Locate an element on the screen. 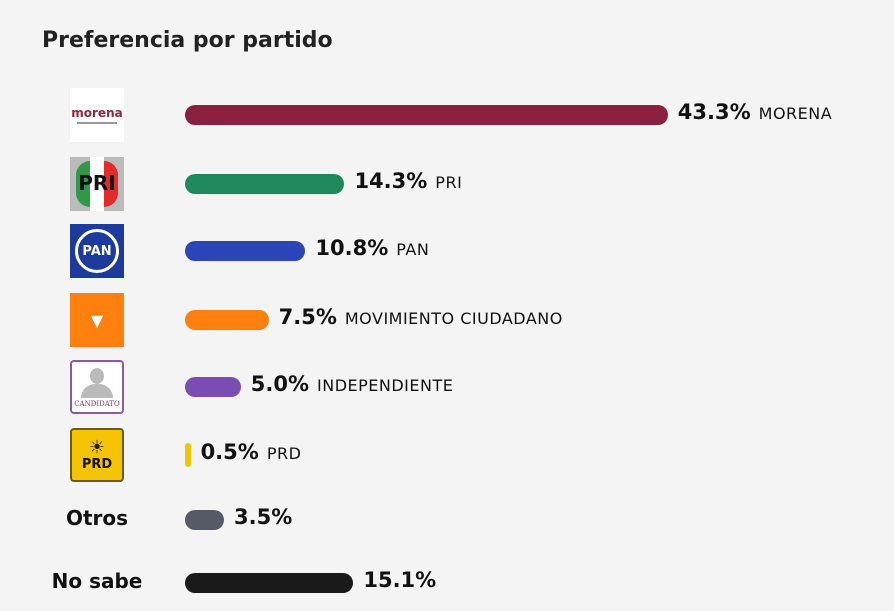  morena-logo: morena is located at coordinates (97, 115).